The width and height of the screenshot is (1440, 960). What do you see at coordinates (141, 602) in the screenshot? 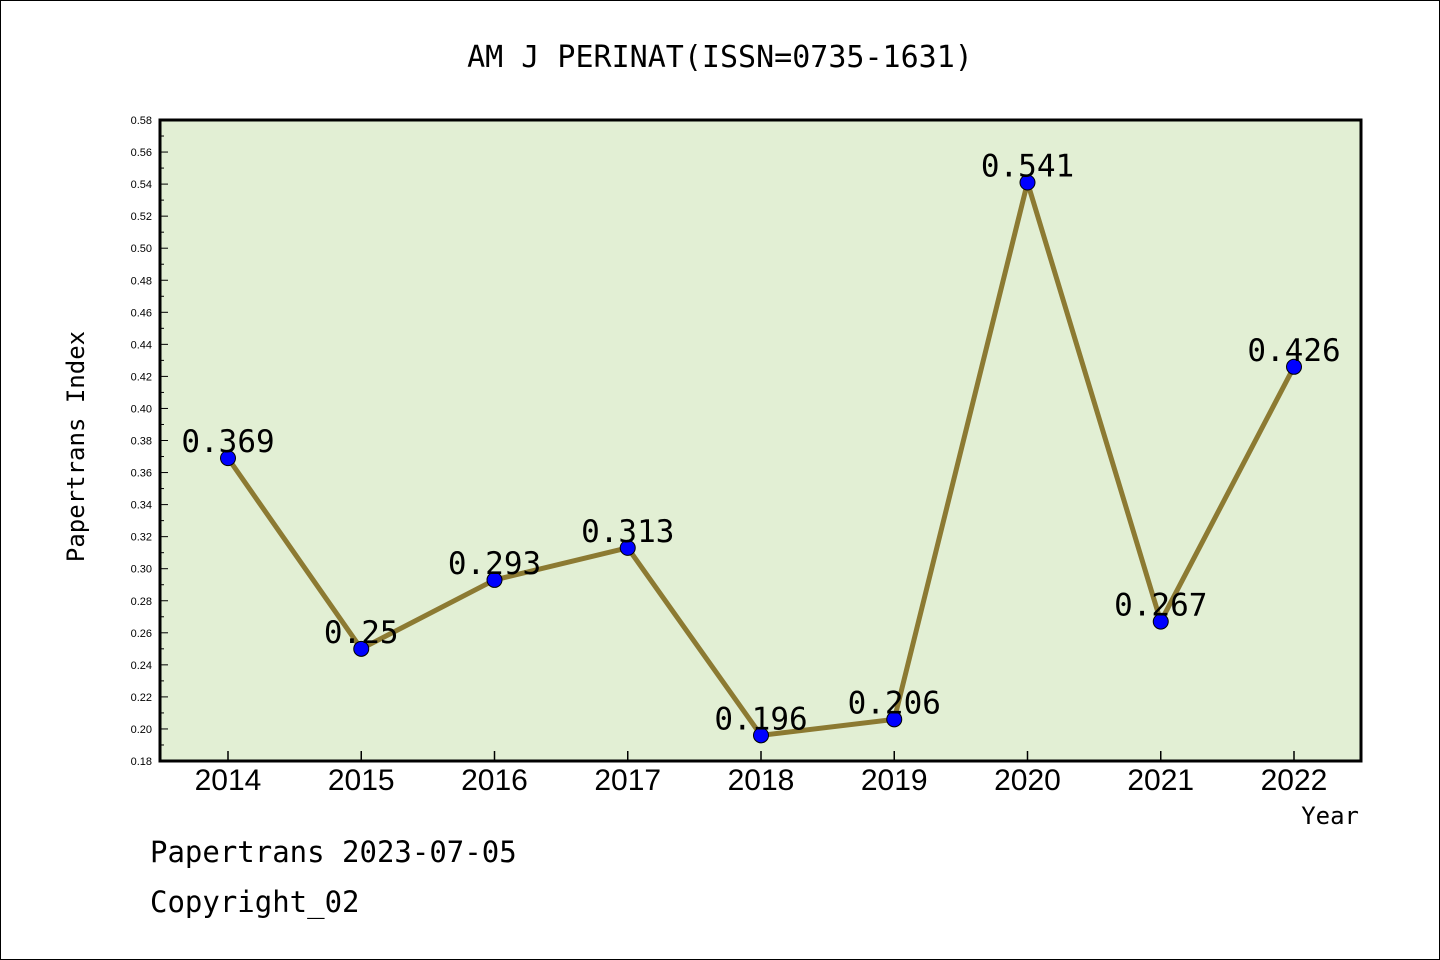
I see `y-tick-label: 0.28` at bounding box center [141, 602].